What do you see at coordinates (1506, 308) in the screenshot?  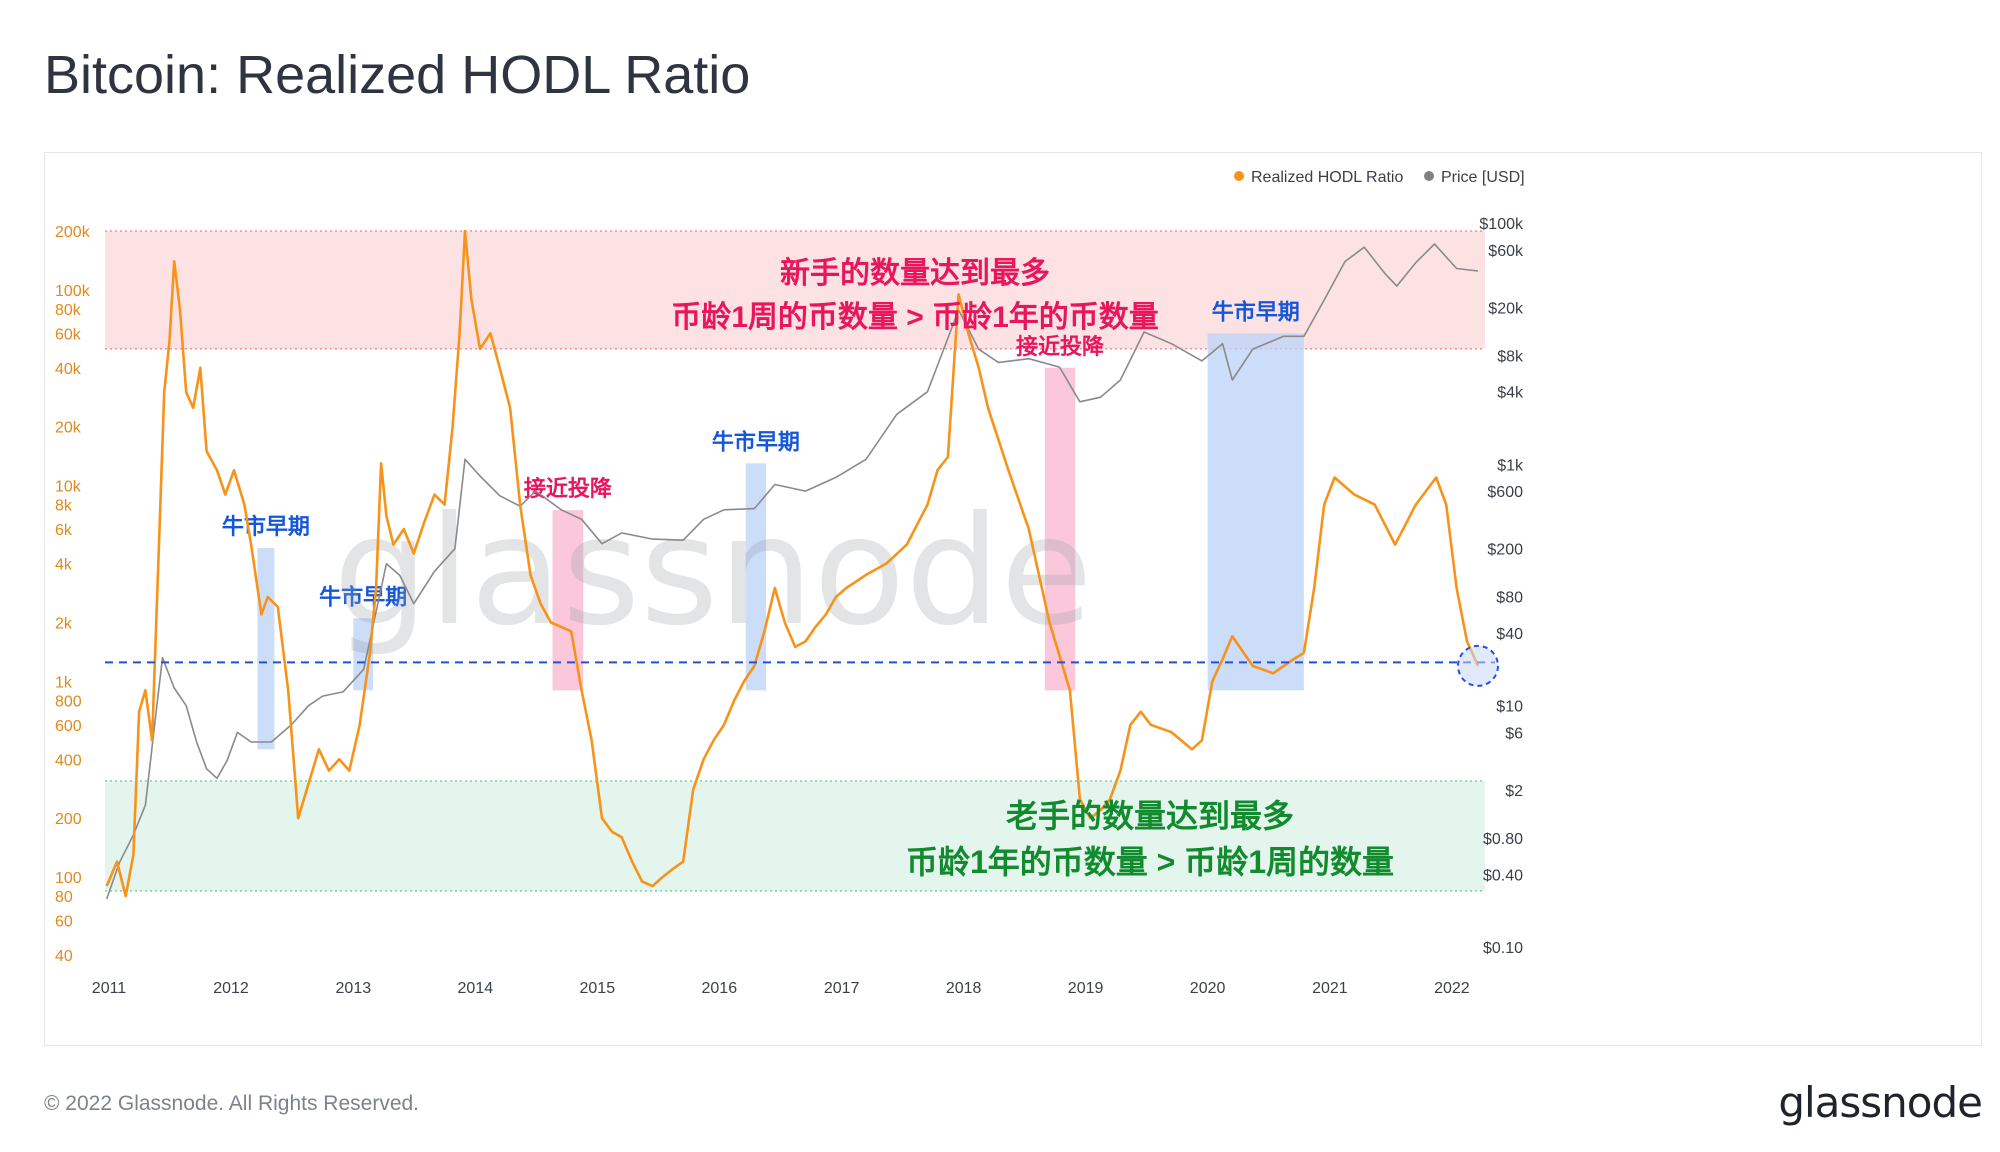 I see `y-right-tick-13: $20k` at bounding box center [1506, 308].